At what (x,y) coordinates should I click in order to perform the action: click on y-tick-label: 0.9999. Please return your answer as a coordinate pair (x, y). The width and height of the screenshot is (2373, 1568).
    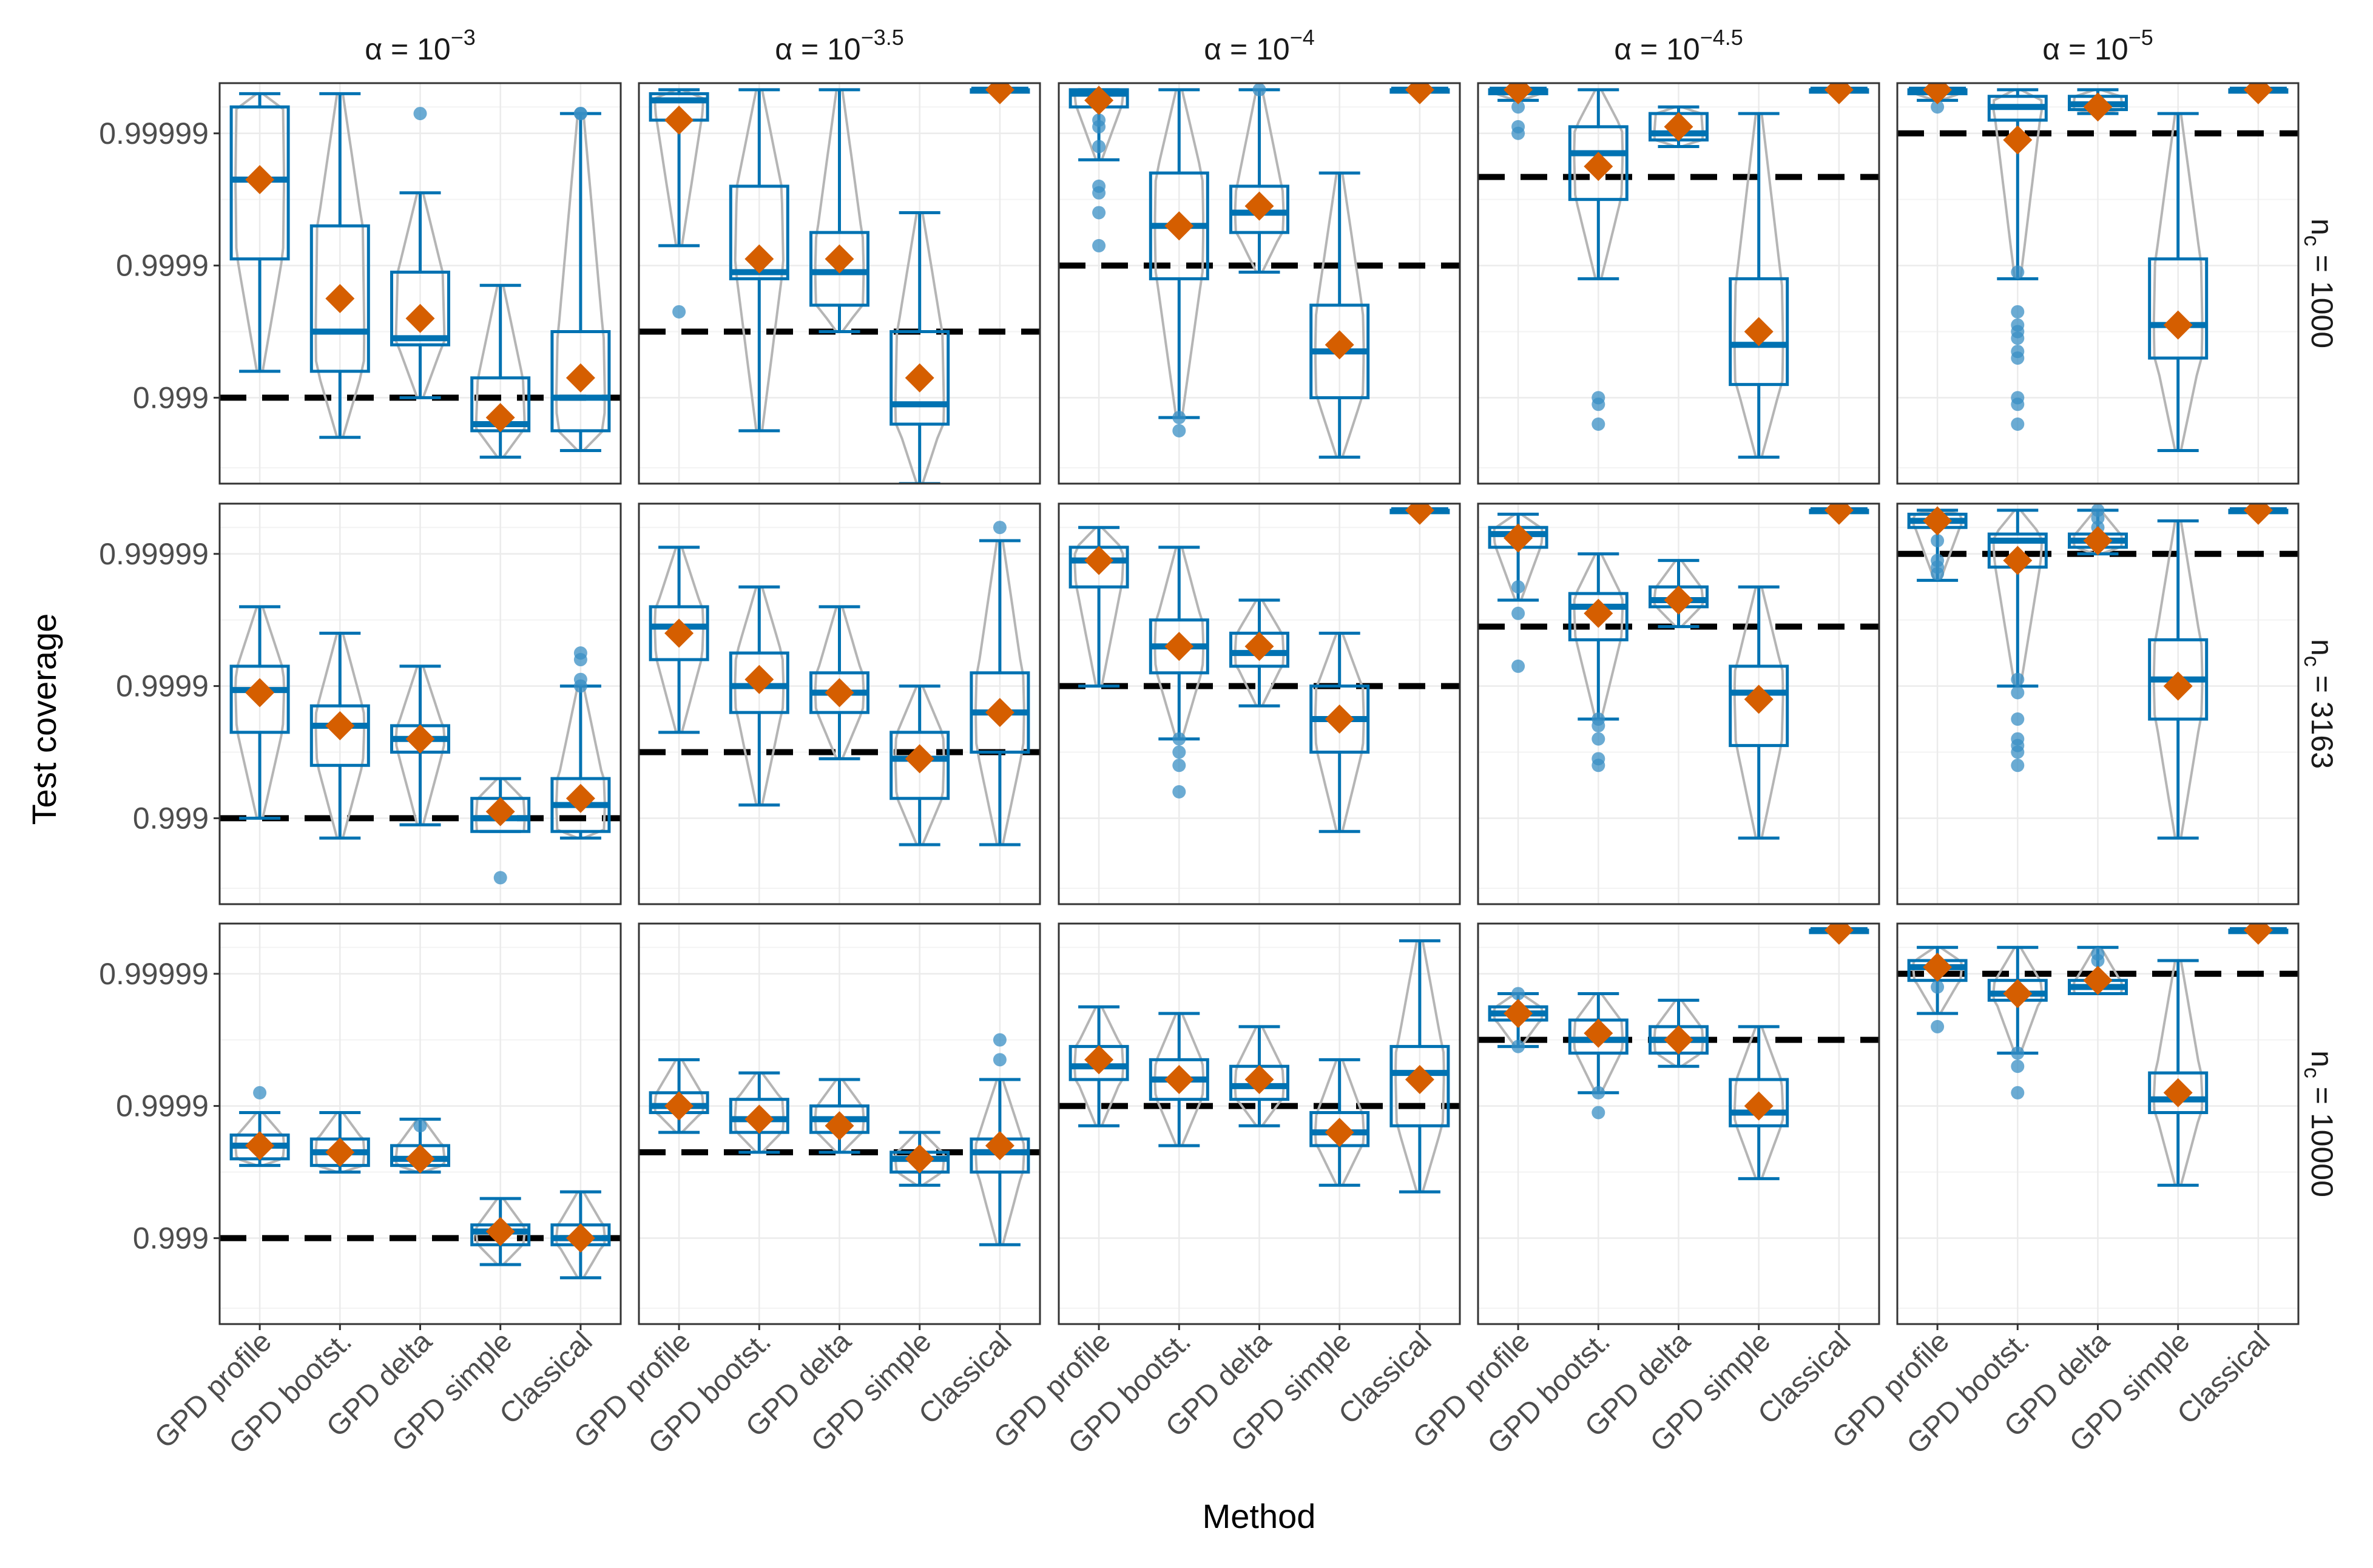
    Looking at the image, I should click on (162, 266).